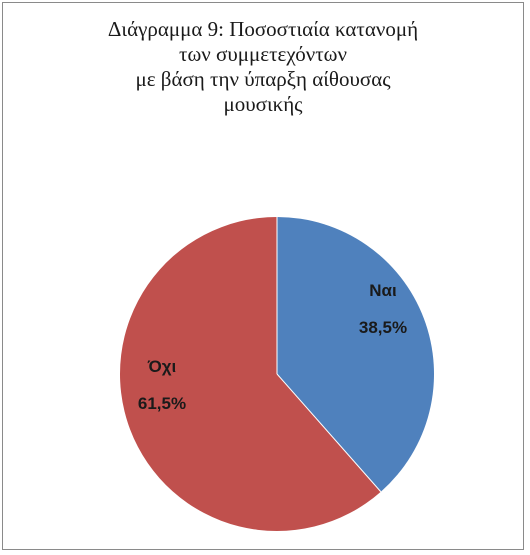 Image resolution: width=530 pixels, height=555 pixels. Describe the element at coordinates (329, 433) in the screenshot. I see `pie-slice-separator` at that location.